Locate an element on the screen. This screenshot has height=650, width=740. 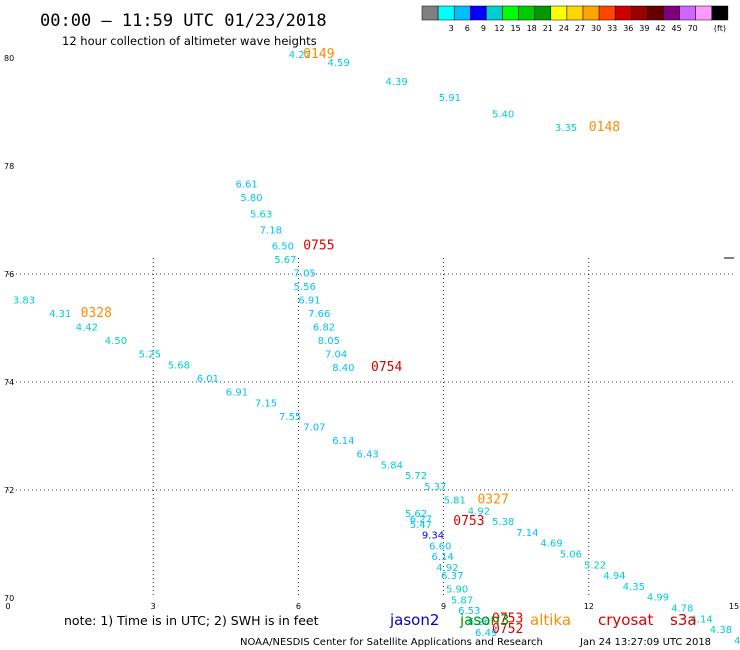
scale-label: 21 is located at coordinates (548, 28).